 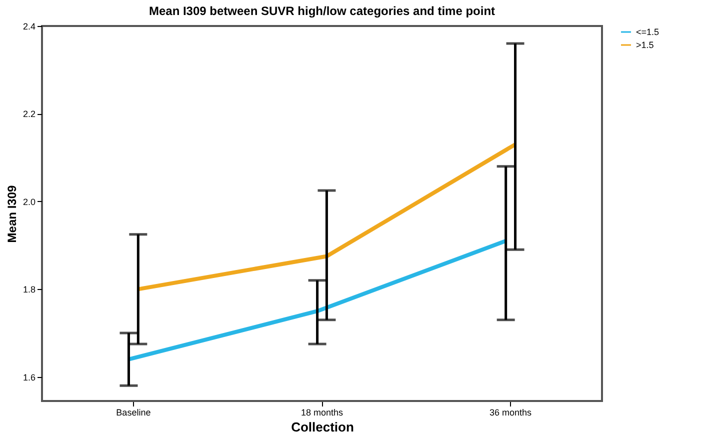 What do you see at coordinates (29, 114) in the screenshot?
I see `y-tick-label: 2.2` at bounding box center [29, 114].